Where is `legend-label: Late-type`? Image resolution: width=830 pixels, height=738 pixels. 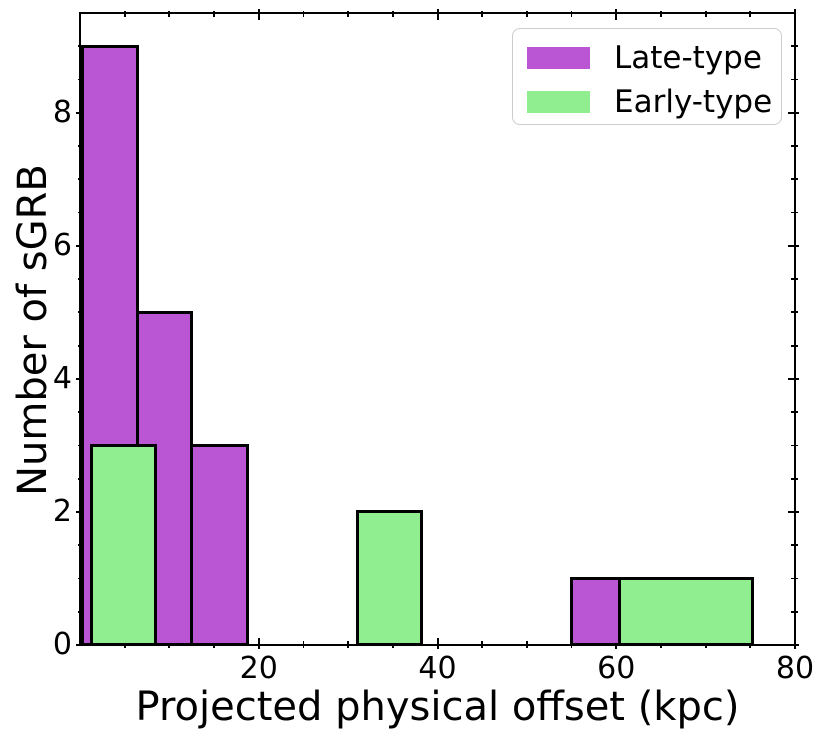 legend-label: Late-type is located at coordinates (688, 58).